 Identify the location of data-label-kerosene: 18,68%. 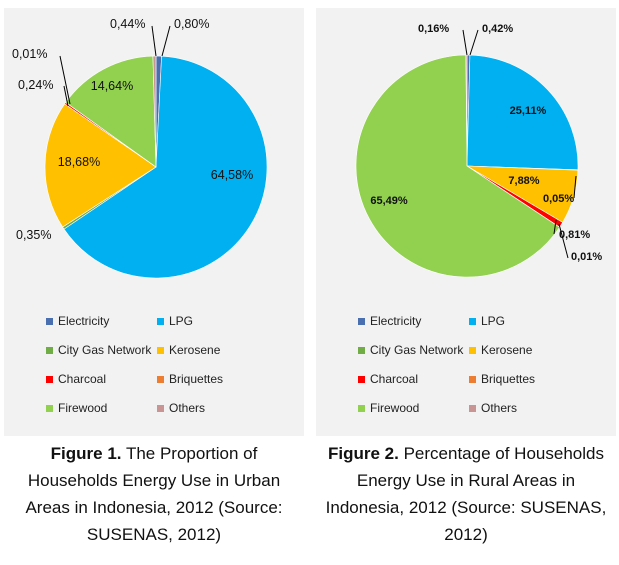
(79, 162).